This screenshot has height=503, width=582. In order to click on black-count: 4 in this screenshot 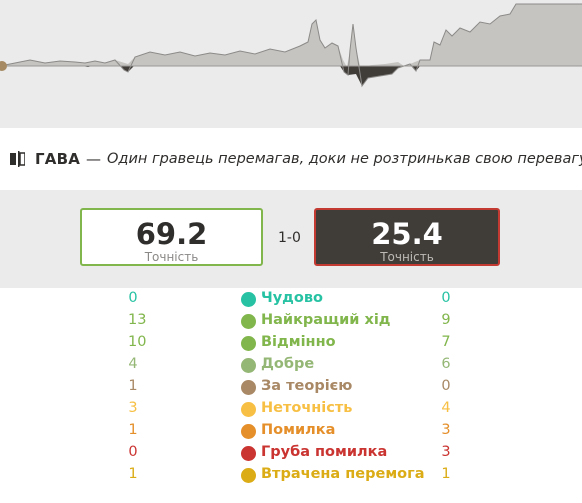, I will do `click(446, 408)`.